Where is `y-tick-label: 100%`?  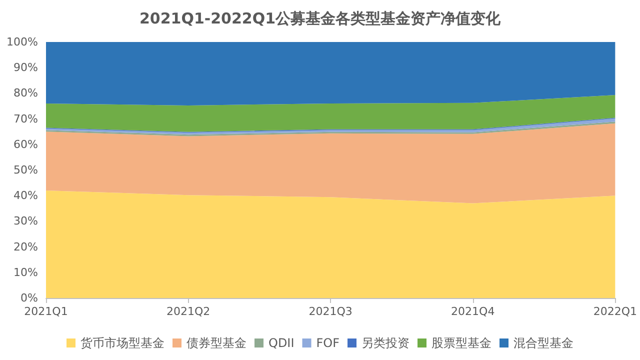
y-tick-label: 100% is located at coordinates (22, 42).